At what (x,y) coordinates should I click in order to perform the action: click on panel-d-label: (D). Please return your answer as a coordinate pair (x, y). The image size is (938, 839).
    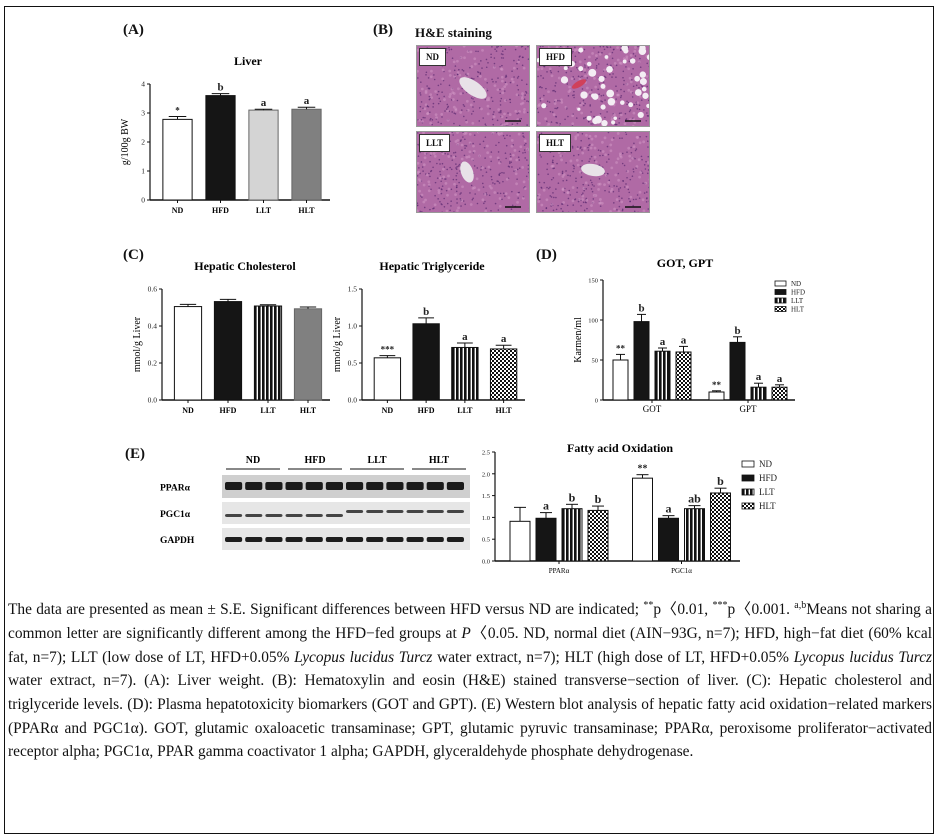
    Looking at the image, I should click on (546, 255).